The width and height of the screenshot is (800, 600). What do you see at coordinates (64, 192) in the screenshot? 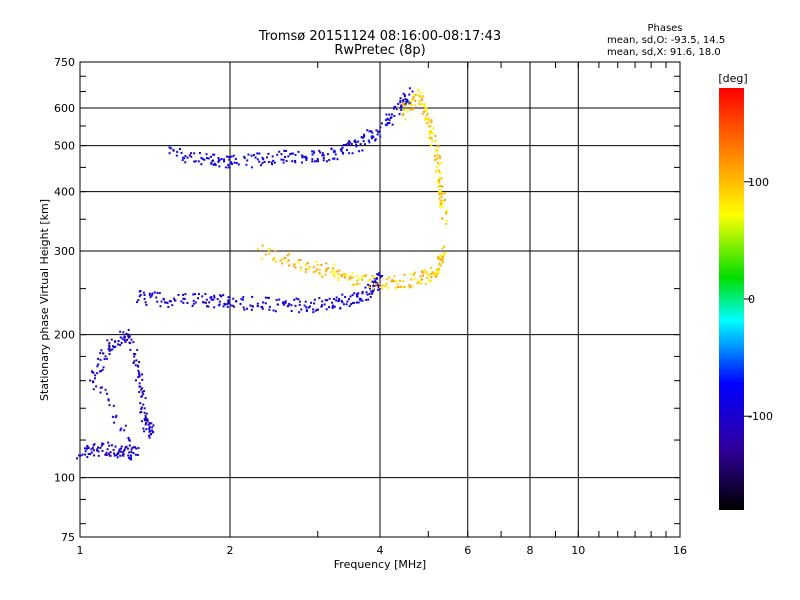
I see `y-tick-label: 400` at bounding box center [64, 192].